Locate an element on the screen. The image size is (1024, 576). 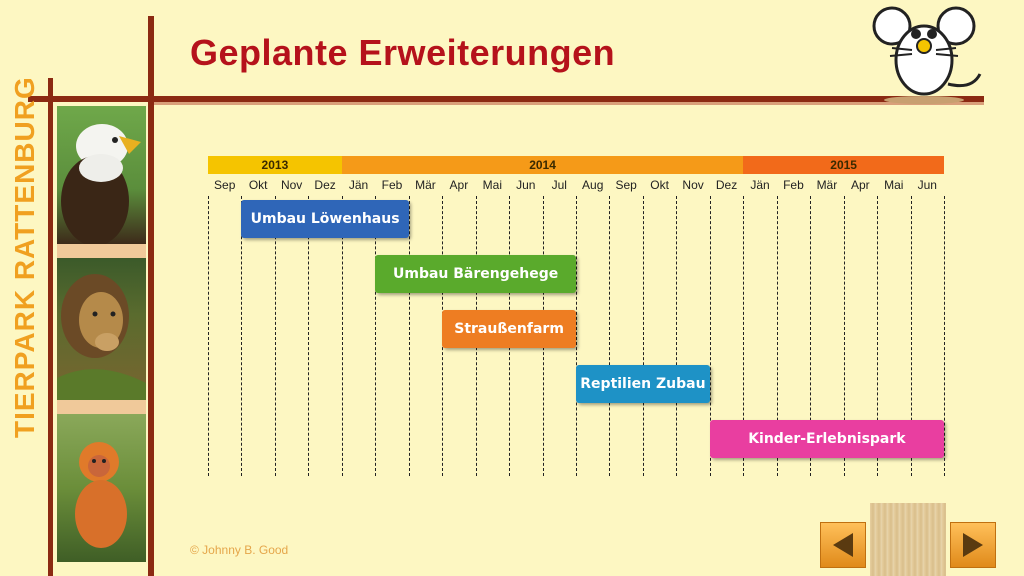
frame-left-line is located at coordinates (50, 327).